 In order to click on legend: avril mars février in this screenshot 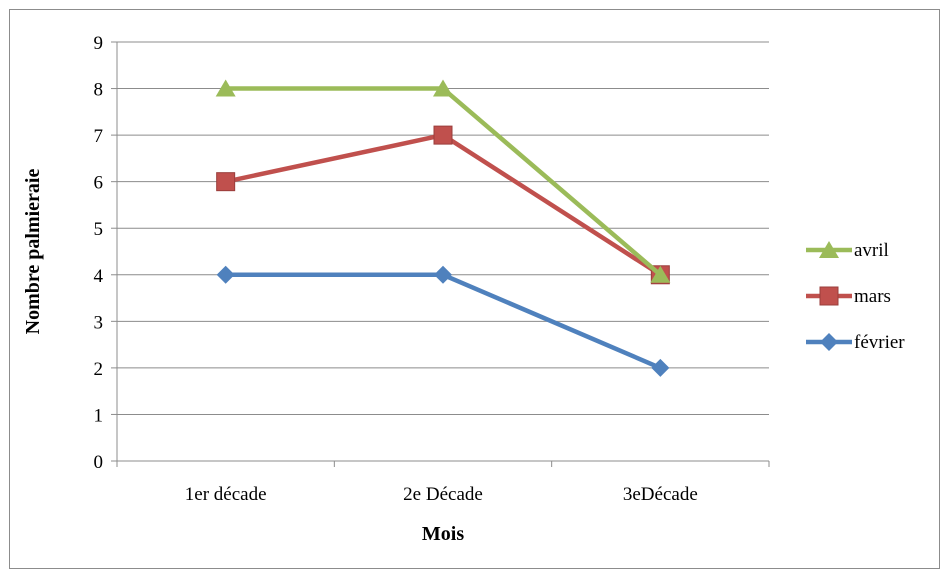, I will do `click(855, 296)`.